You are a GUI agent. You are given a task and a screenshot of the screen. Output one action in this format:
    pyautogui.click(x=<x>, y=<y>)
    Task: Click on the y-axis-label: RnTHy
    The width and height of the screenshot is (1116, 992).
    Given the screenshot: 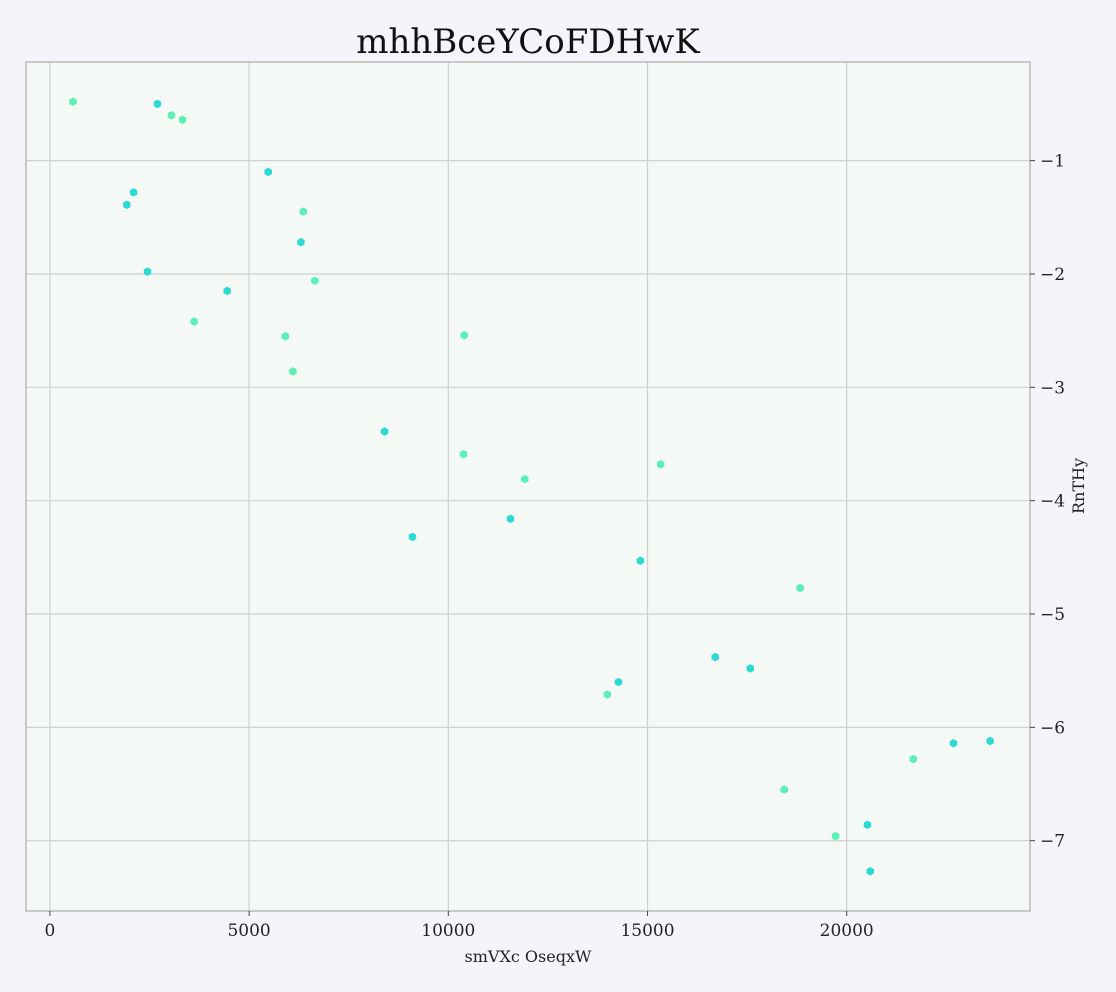 What is the action you would take?
    pyautogui.click(x=1078, y=486)
    